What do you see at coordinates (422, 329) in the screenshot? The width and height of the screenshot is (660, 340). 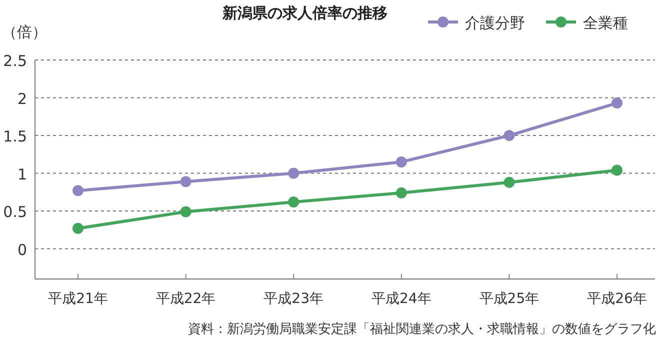 I see `text: 資料：新潟労働局職業安定課「福祉関連業の求人・求職情報」の数値をグラフ化` at bounding box center [422, 329].